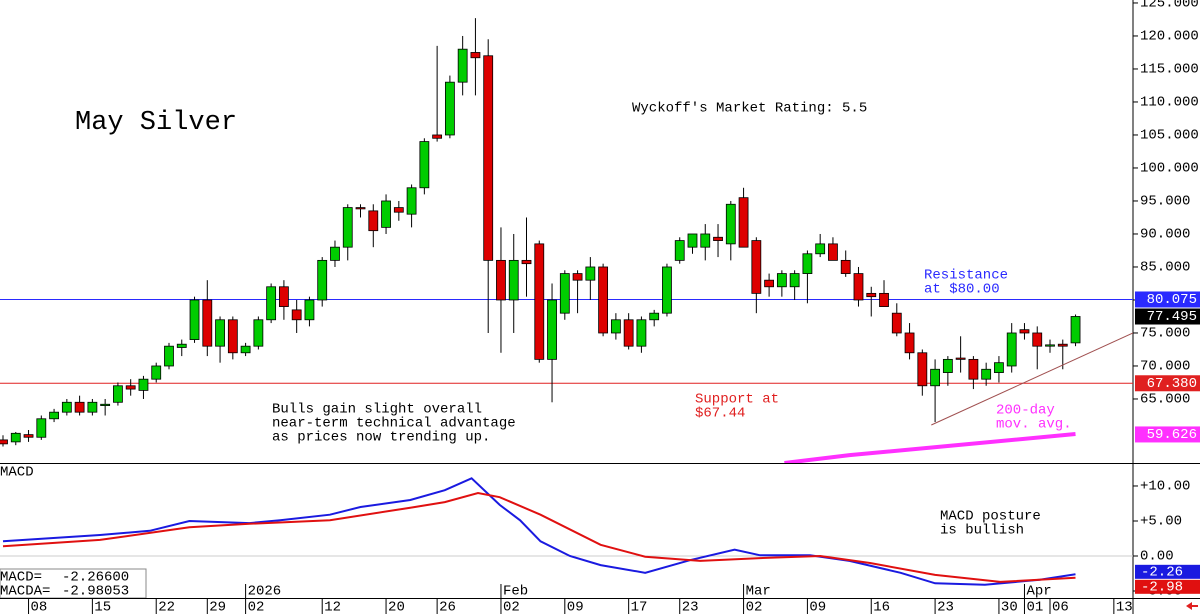  Describe the element at coordinates (1034, 607) in the screenshot. I see `x-tick-label: 01` at that location.